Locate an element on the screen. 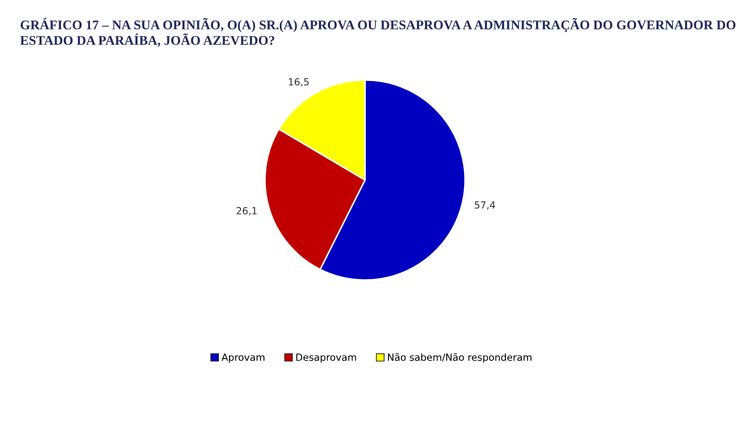  chart-title: GRÁFICO 17 – NA SUA OPINIÃO, O(A) SR.(A) APROVA OU DESAPROVA A ADMINISTRAÇÃO DO GOVERNADOR DO ESTADO DA PARAÍBA, JOÃO AZEVEDO? is located at coordinates (378, 32).